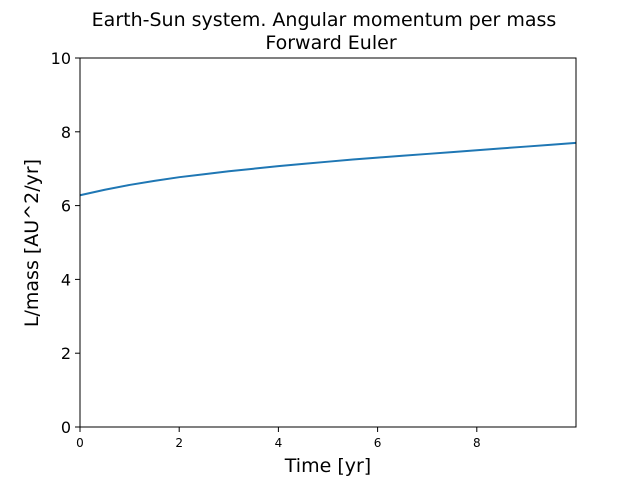  What do you see at coordinates (179, 443) in the screenshot?
I see `x-tick-label: 2` at bounding box center [179, 443].